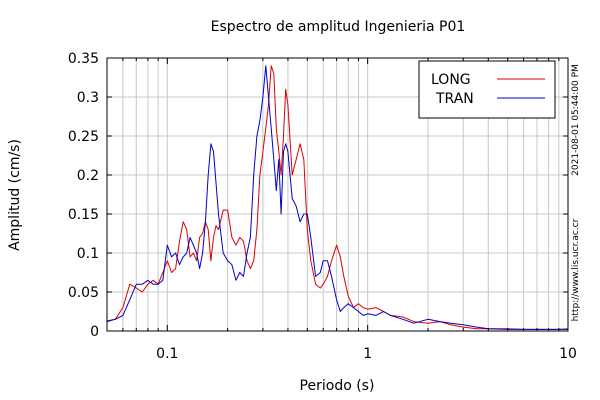 This screenshot has height=400, width=600. What do you see at coordinates (576, 120) in the screenshot?
I see `timestamp-label: 2021-08-01 05:44:00 PM` at bounding box center [576, 120].